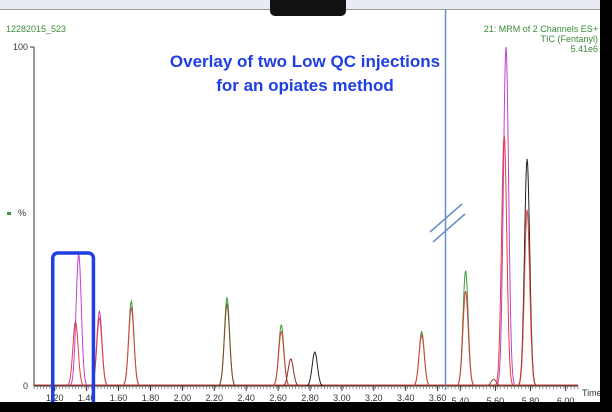 The width and height of the screenshot is (612, 412). What do you see at coordinates (9, 213) in the screenshot?
I see `y-marker` at bounding box center [9, 213].